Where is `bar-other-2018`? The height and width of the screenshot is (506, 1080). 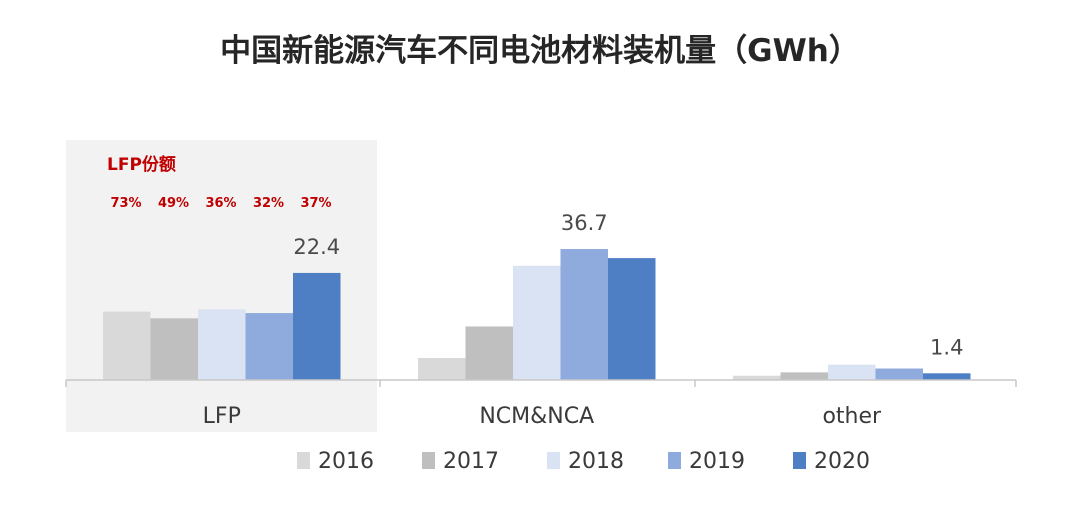 bar-other-2018 is located at coordinates (852, 372).